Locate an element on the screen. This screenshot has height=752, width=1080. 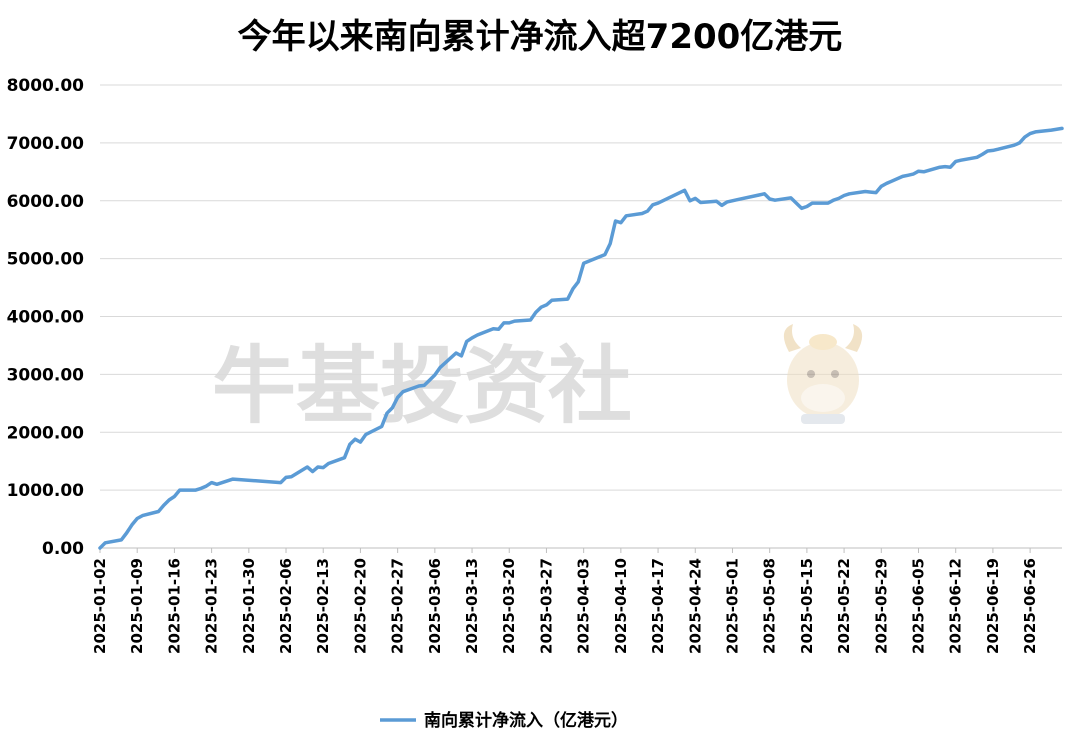
y-tick-label: 0.00 is located at coordinates (63, 549).